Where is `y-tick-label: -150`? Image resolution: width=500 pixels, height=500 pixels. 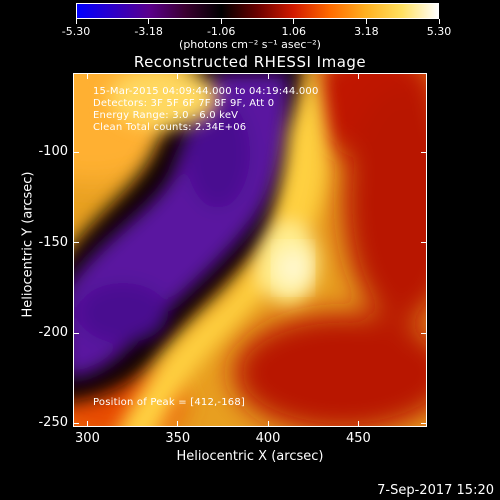 y-tick-label: -150 is located at coordinates (53, 242).